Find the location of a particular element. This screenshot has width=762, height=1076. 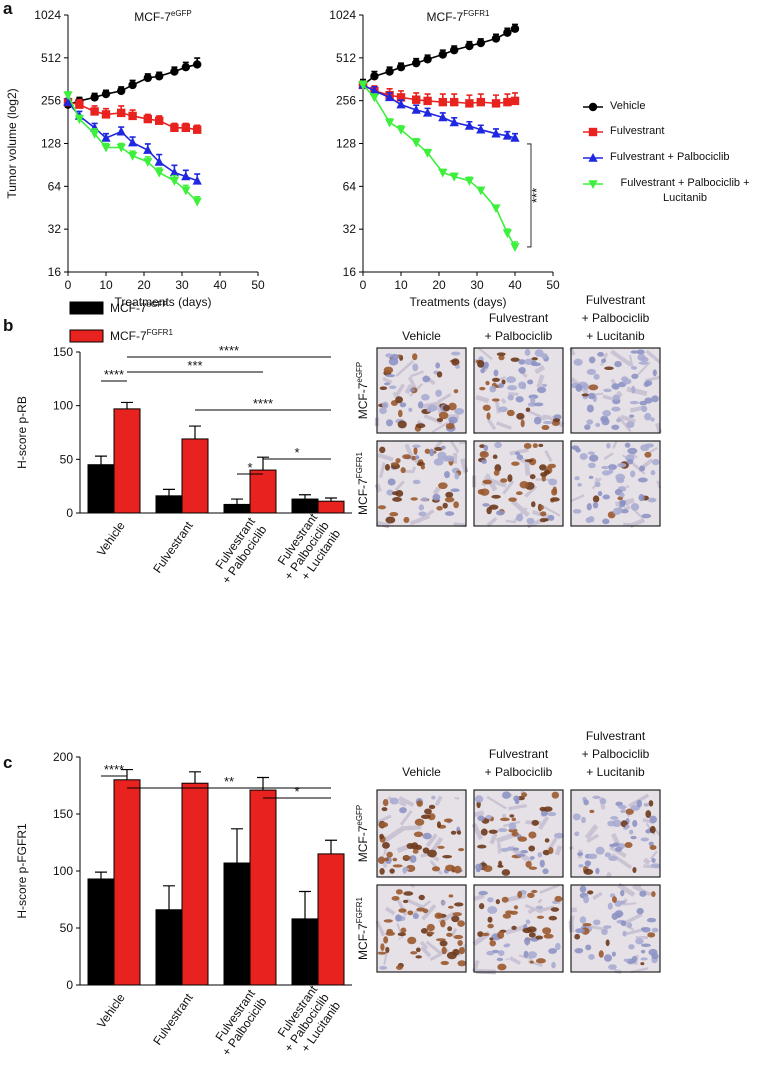

chart-title: MCF-7eGFP is located at coordinates (163, 16).